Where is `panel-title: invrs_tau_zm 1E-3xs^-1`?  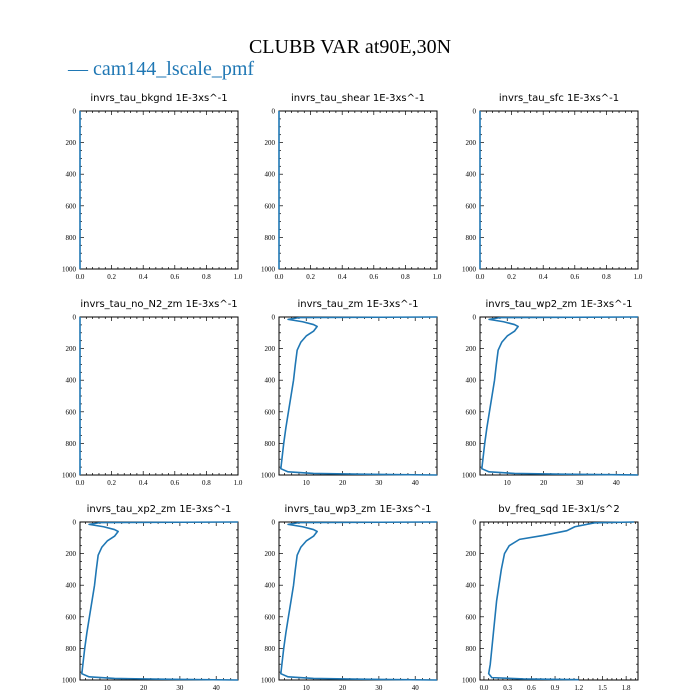
panel-title: invrs_tau_zm 1E-3xs^-1 is located at coordinates (357, 304).